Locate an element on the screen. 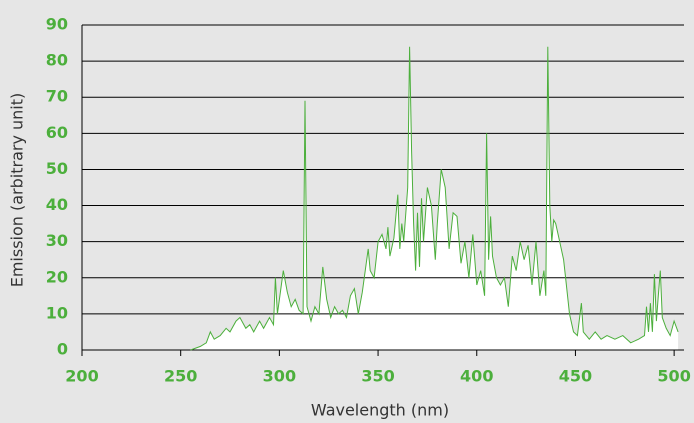 This screenshot has width=694, height=423. x-tick-label: 400 is located at coordinates (476, 376).